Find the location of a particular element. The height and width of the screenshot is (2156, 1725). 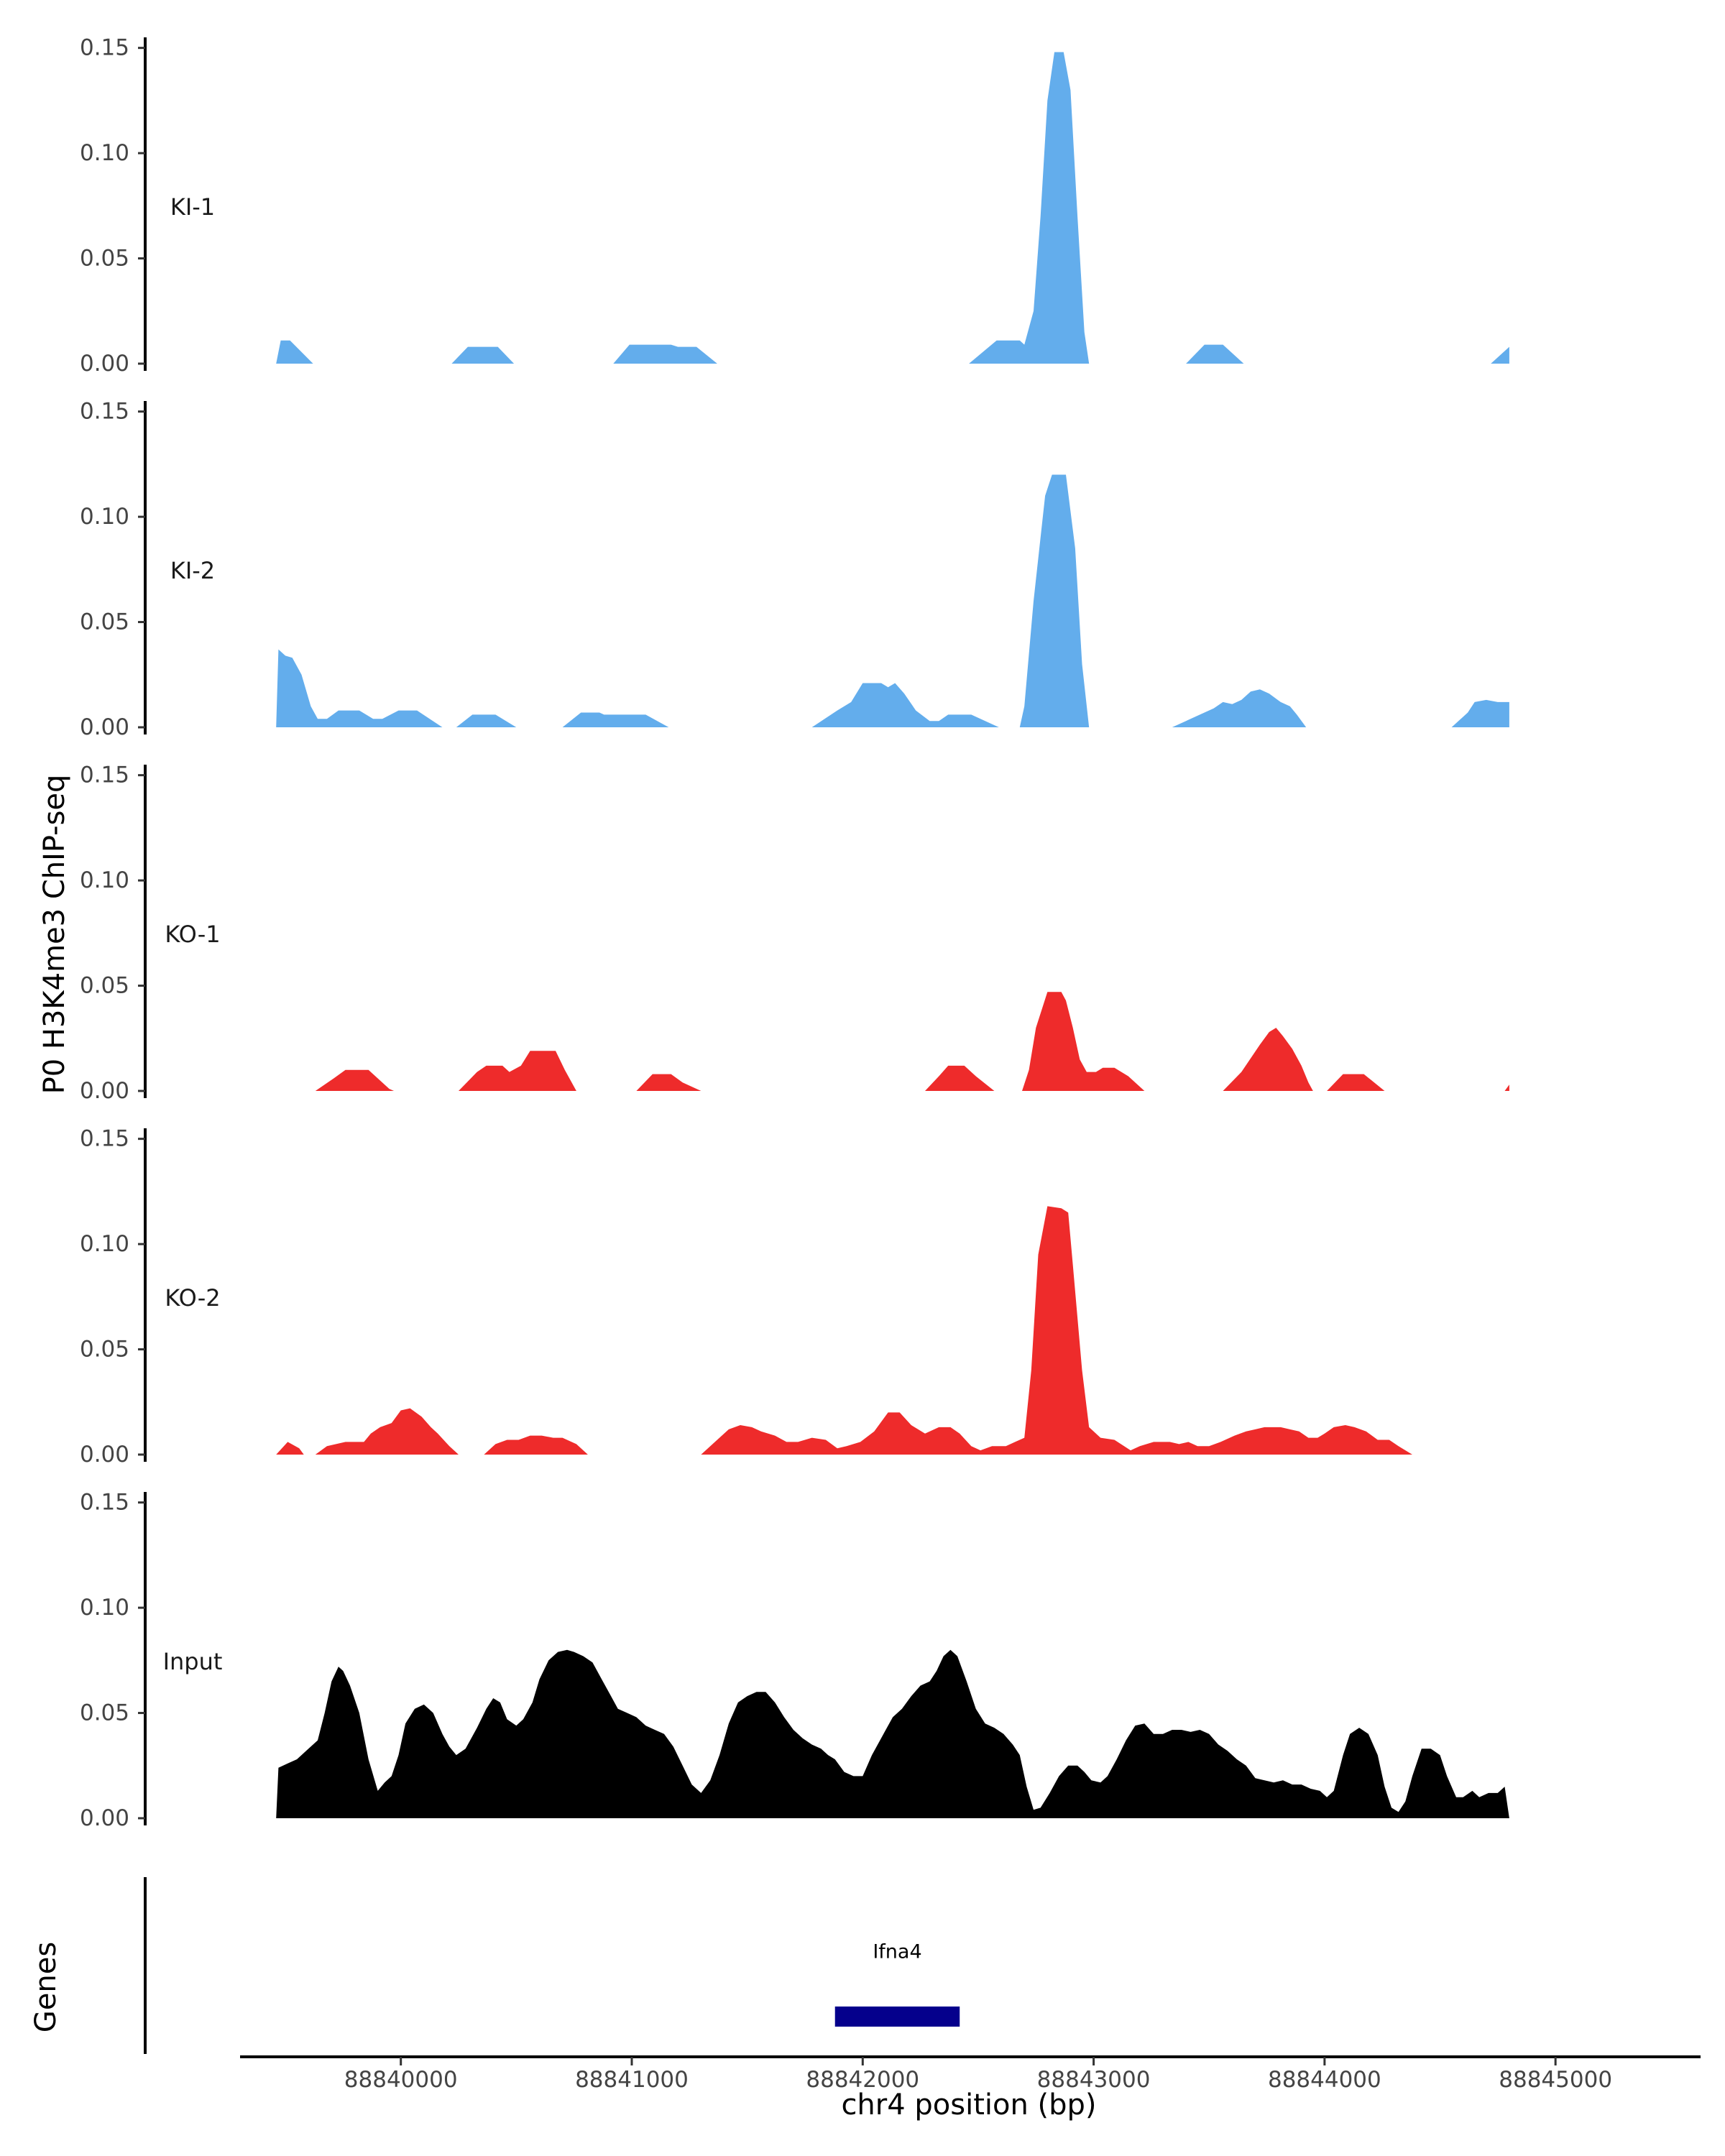

panel-ko-1: 0.00 0.05 0.10 0.15 KO-1 is located at coordinates (794, 934).